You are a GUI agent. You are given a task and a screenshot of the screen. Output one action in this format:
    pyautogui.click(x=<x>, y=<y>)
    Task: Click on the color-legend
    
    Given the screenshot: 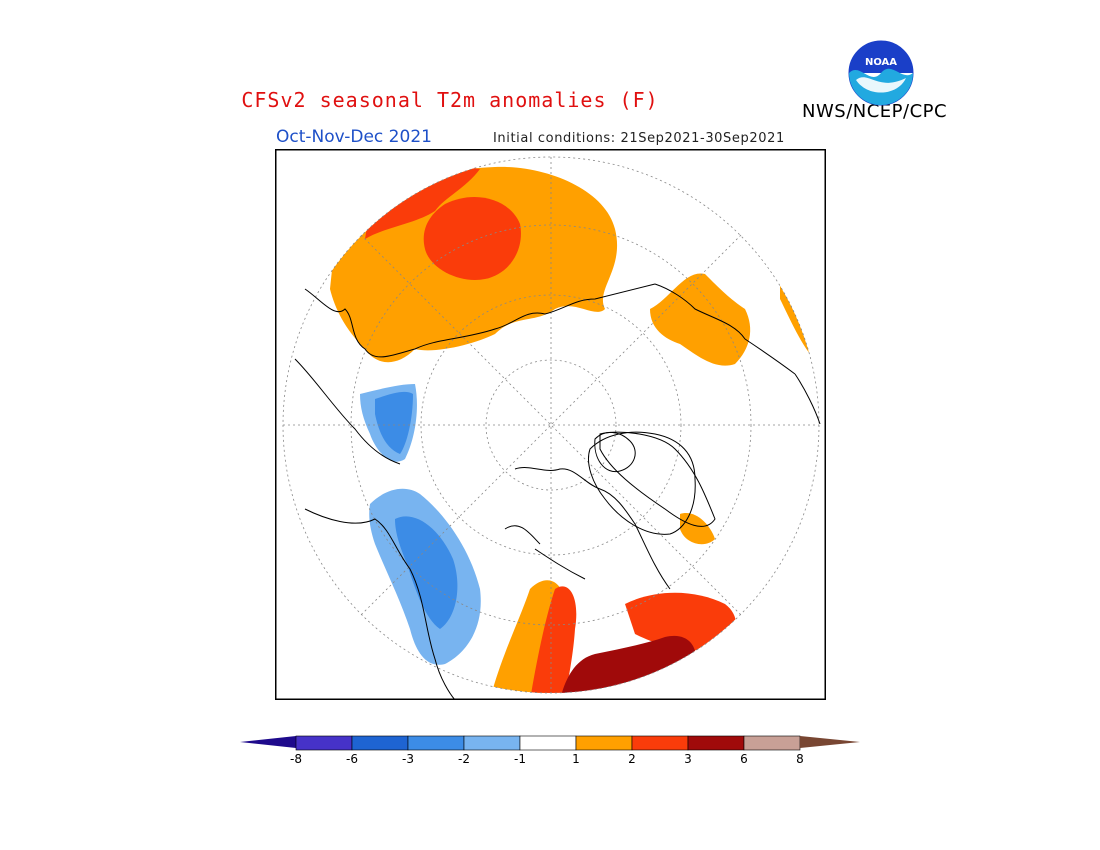 What is the action you would take?
    pyautogui.click(x=550, y=743)
    